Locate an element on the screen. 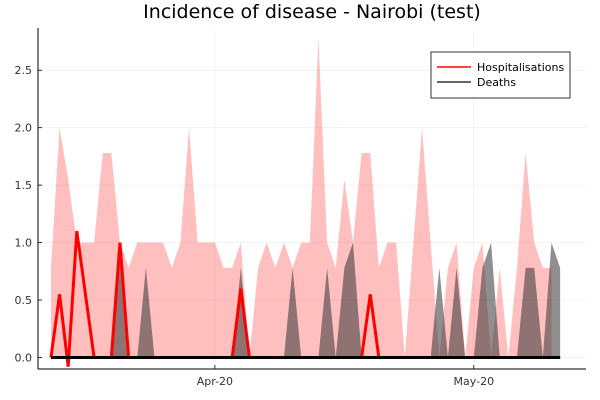  legend-label-hospitalisations: Hospitalisations is located at coordinates (520, 67).